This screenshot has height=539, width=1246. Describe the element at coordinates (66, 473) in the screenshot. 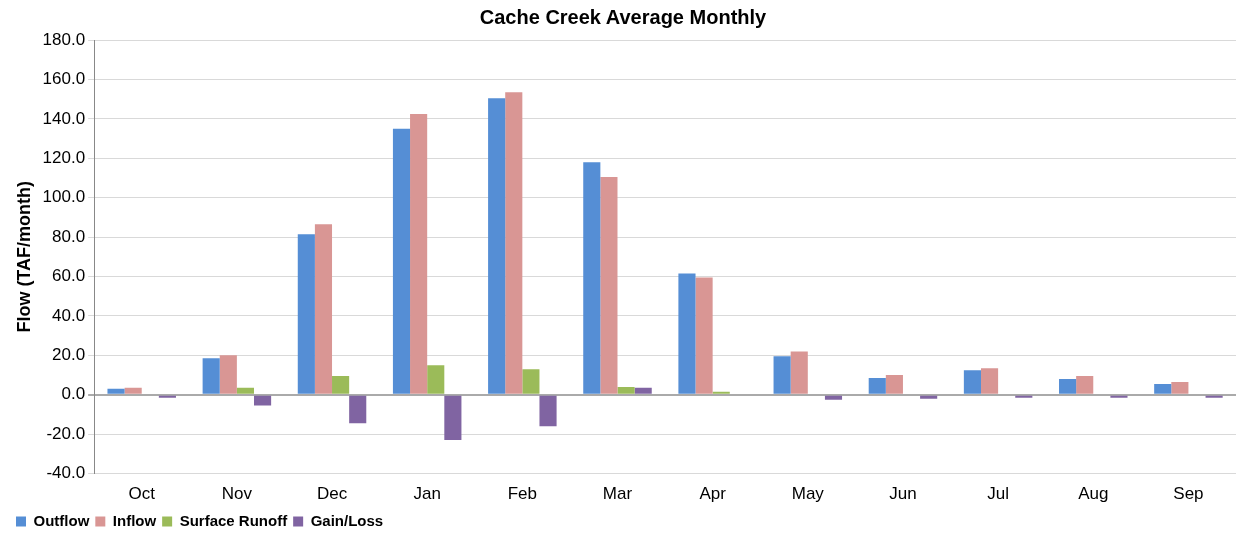

I see `y-tick-label: -40.0` at that location.